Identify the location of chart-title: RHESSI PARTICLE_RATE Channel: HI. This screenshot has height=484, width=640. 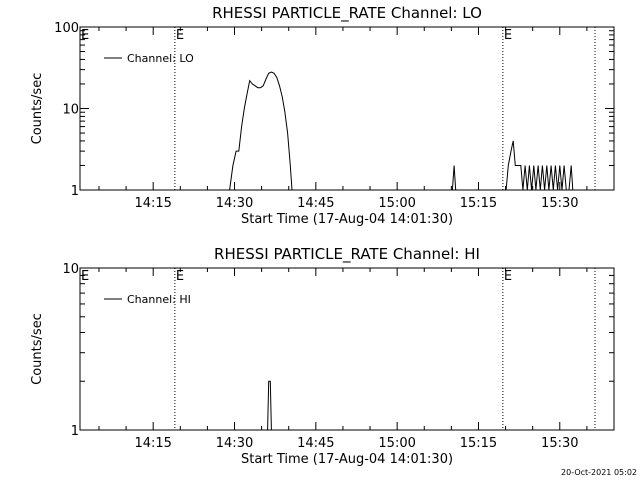
(347, 254).